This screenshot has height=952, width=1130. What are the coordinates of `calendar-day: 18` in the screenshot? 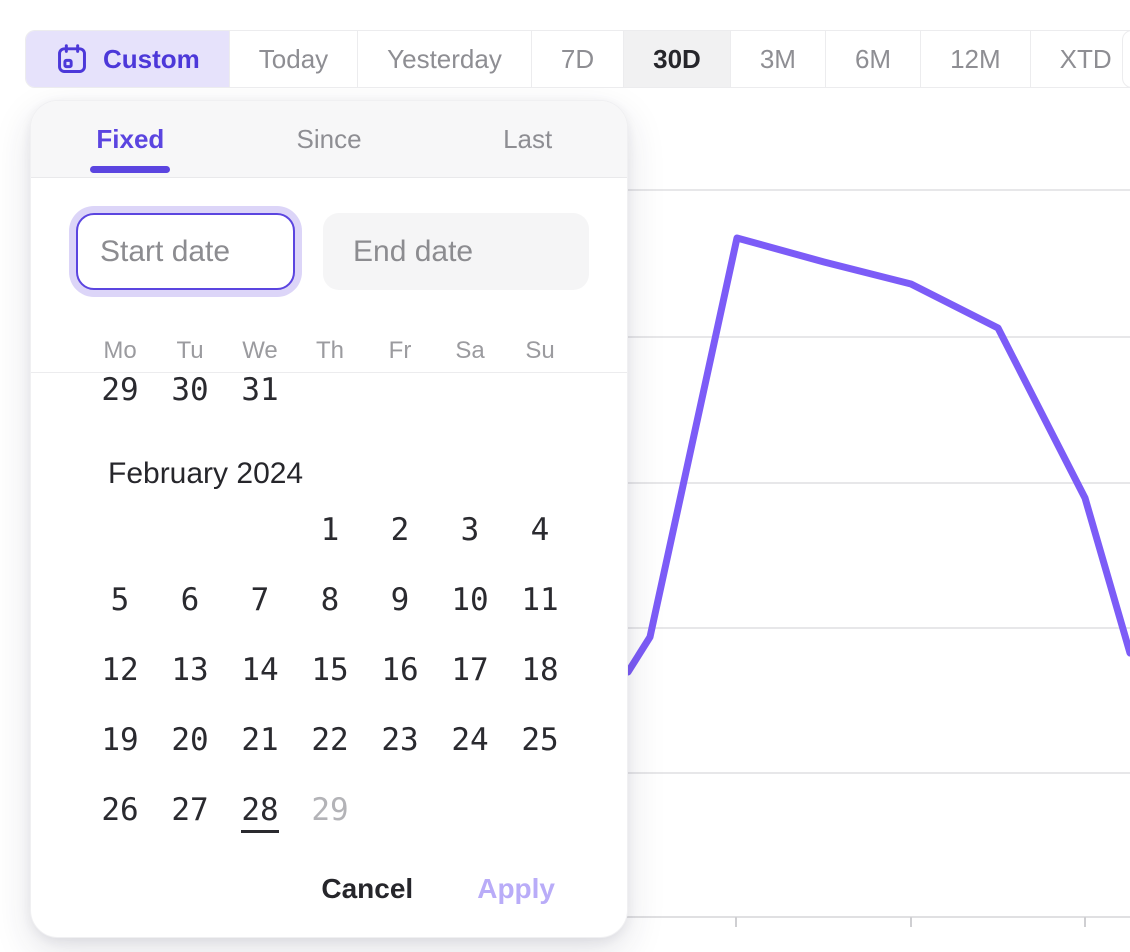 It's located at (540, 670).